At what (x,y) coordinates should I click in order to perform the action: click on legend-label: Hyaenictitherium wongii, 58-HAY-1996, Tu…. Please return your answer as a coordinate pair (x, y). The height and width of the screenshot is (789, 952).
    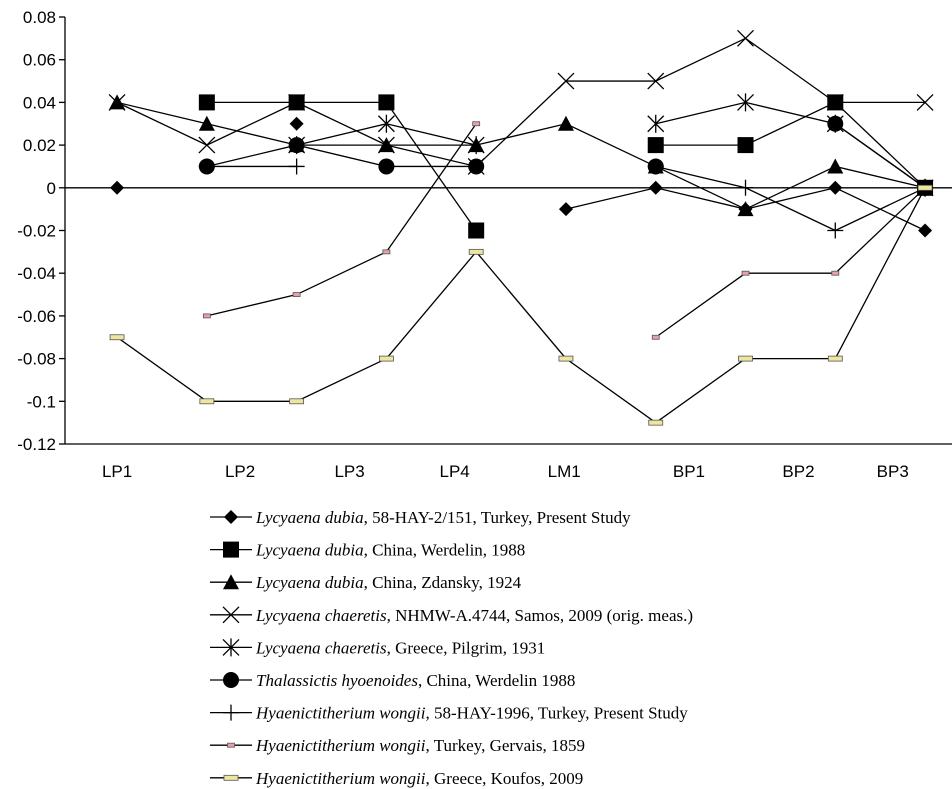
    Looking at the image, I should click on (471, 713).